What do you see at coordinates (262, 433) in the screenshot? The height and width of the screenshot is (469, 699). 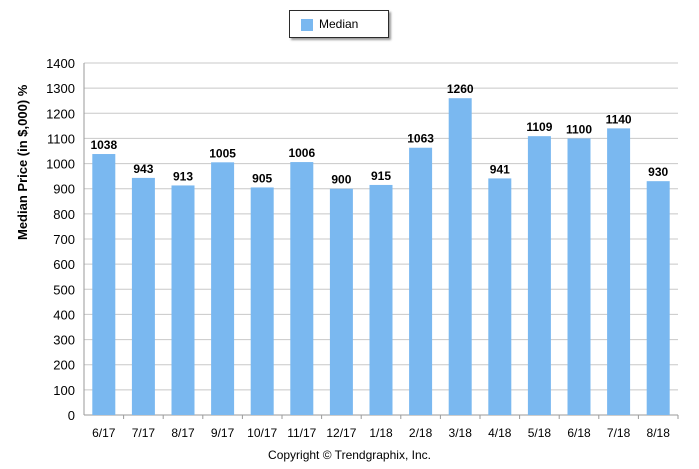 I see `x-tick-label: 10/17` at bounding box center [262, 433].